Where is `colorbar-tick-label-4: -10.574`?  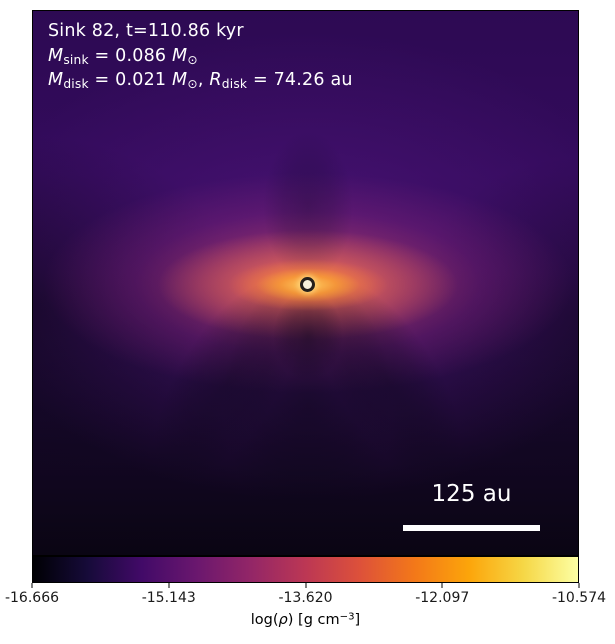
colorbar-tick-label-4: -10.574 is located at coordinates (579, 598).